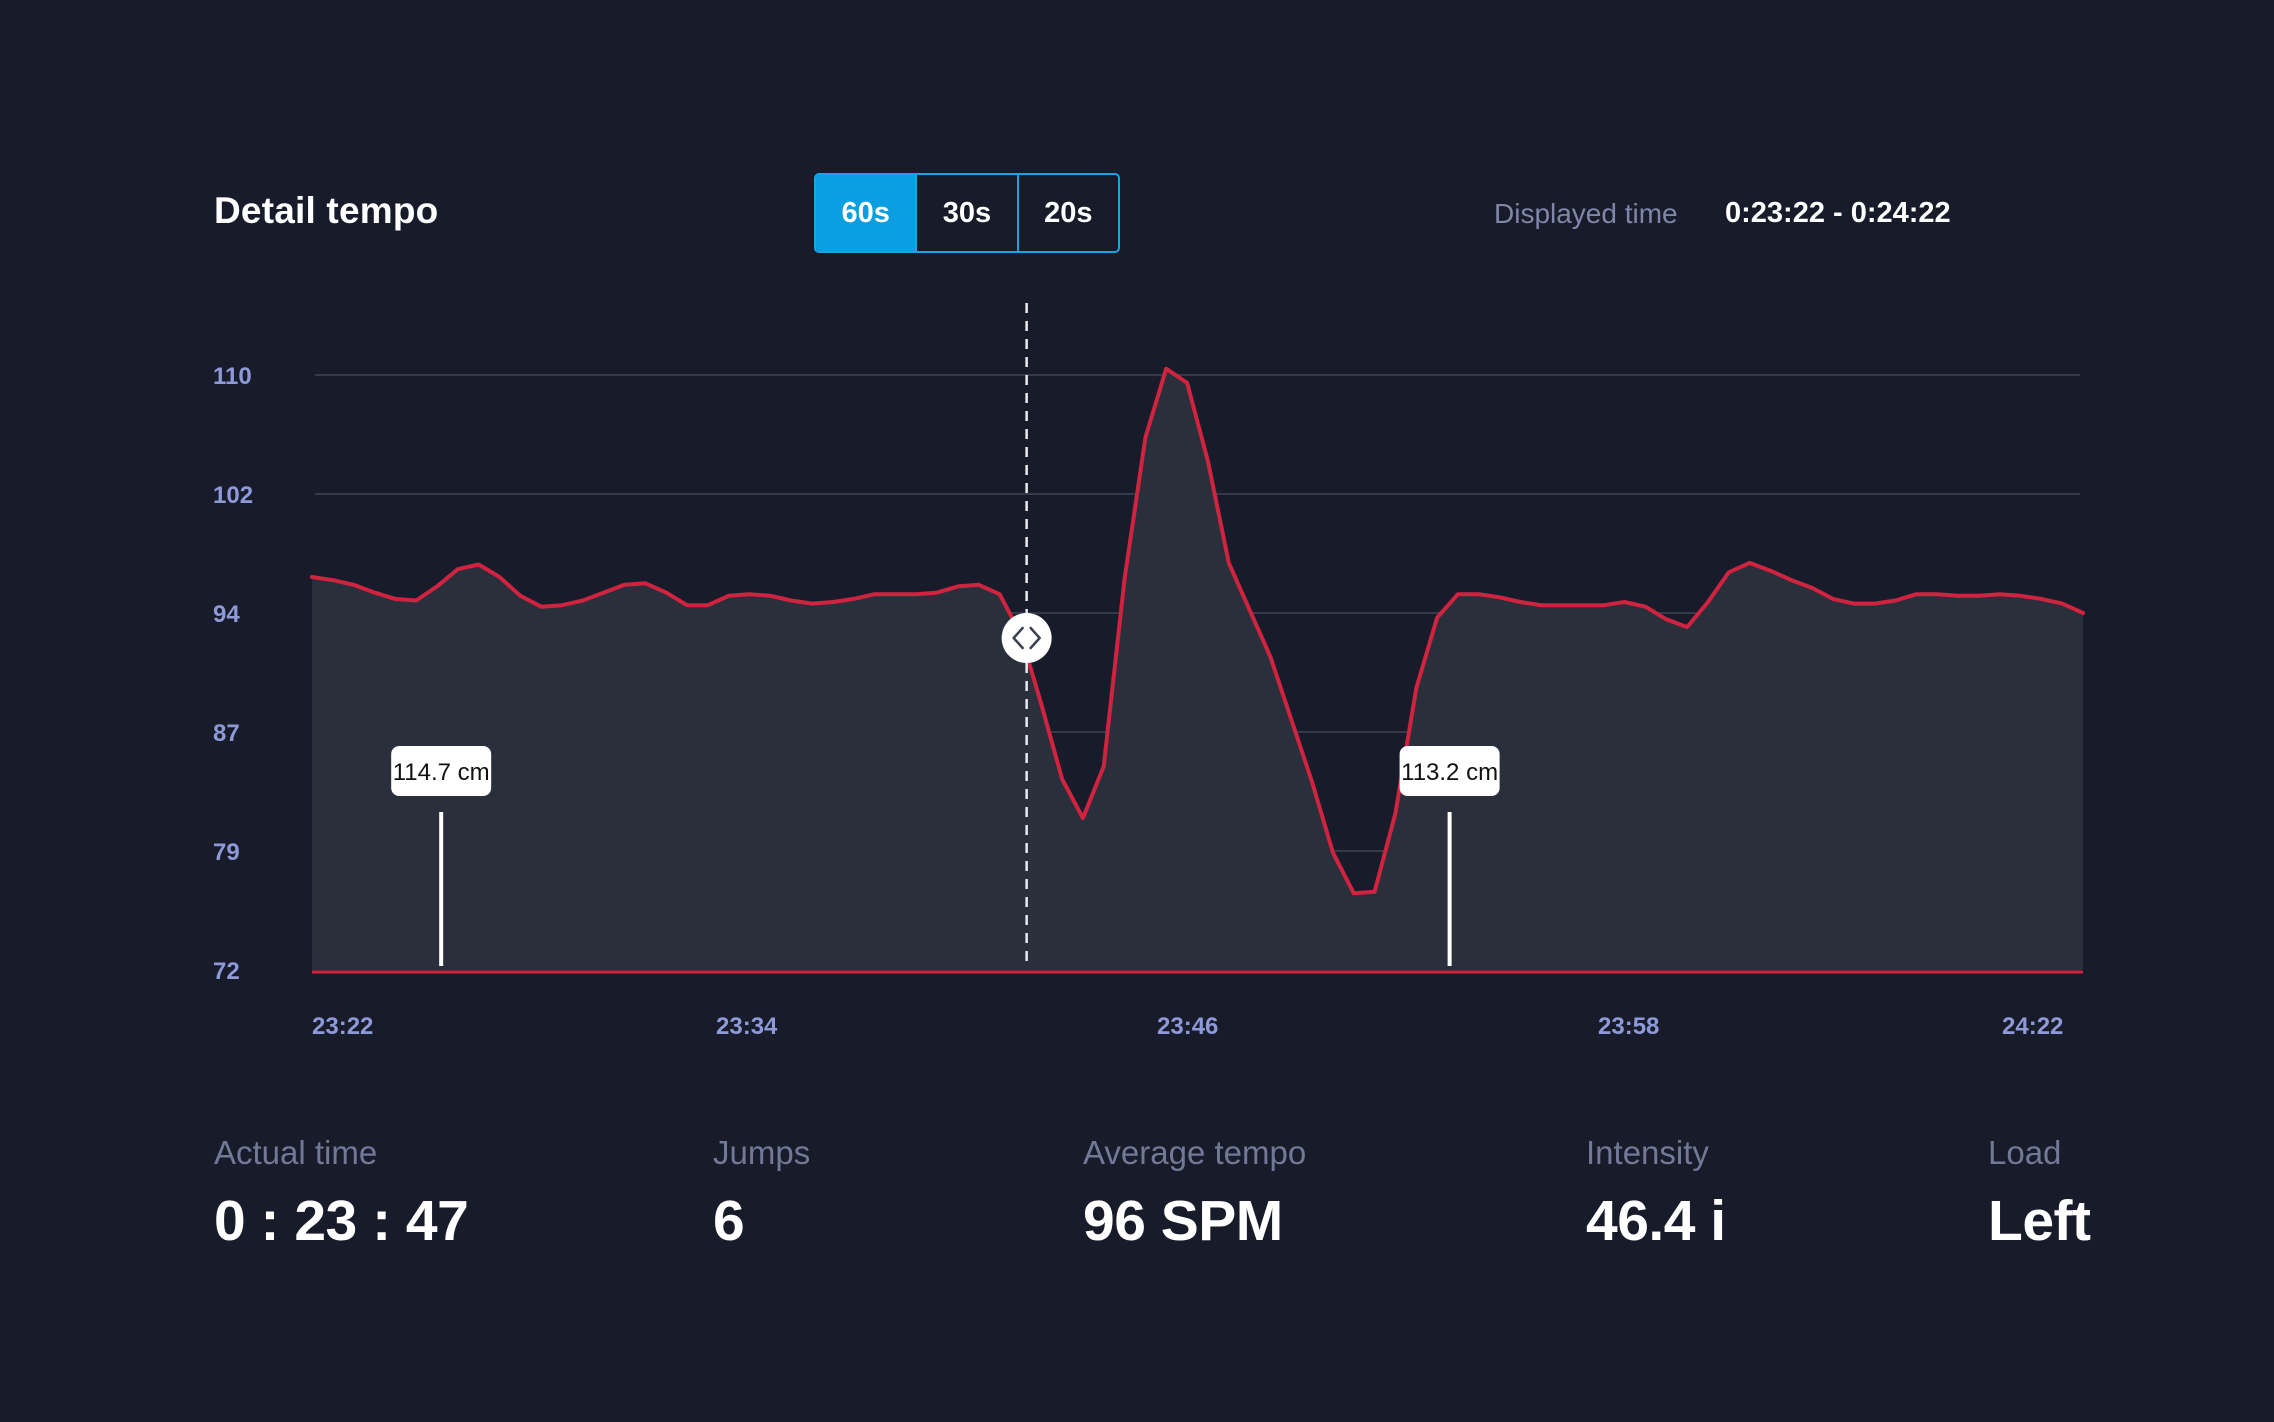  I want to click on time-range-toggle: 60s 30s 20s, so click(967, 213).